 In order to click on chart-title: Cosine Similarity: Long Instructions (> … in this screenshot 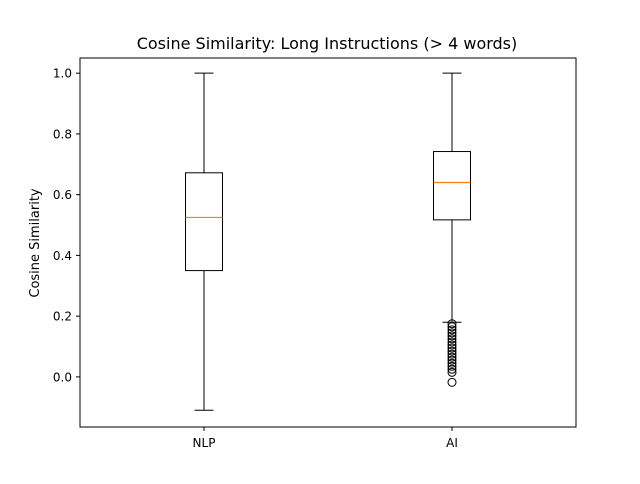, I will do `click(327, 43)`.